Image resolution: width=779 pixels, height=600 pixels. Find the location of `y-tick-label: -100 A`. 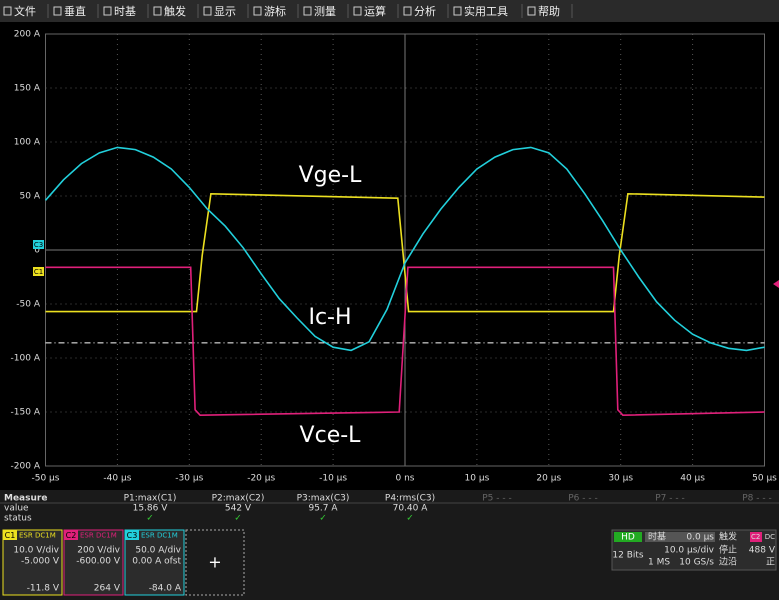

y-tick-label: -100 A is located at coordinates (26, 359).